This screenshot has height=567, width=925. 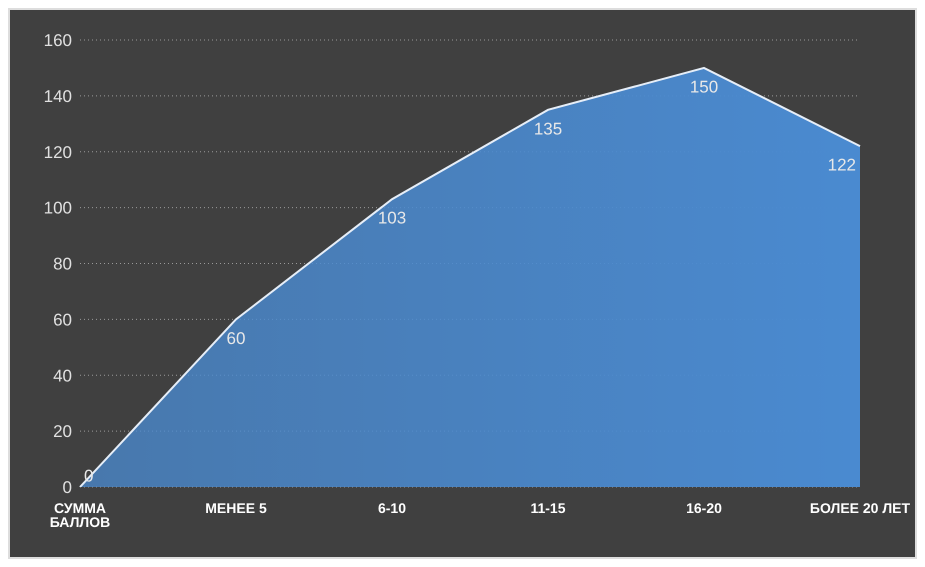 What do you see at coordinates (62, 432) in the screenshot?
I see `y-tick-label: 20` at bounding box center [62, 432].